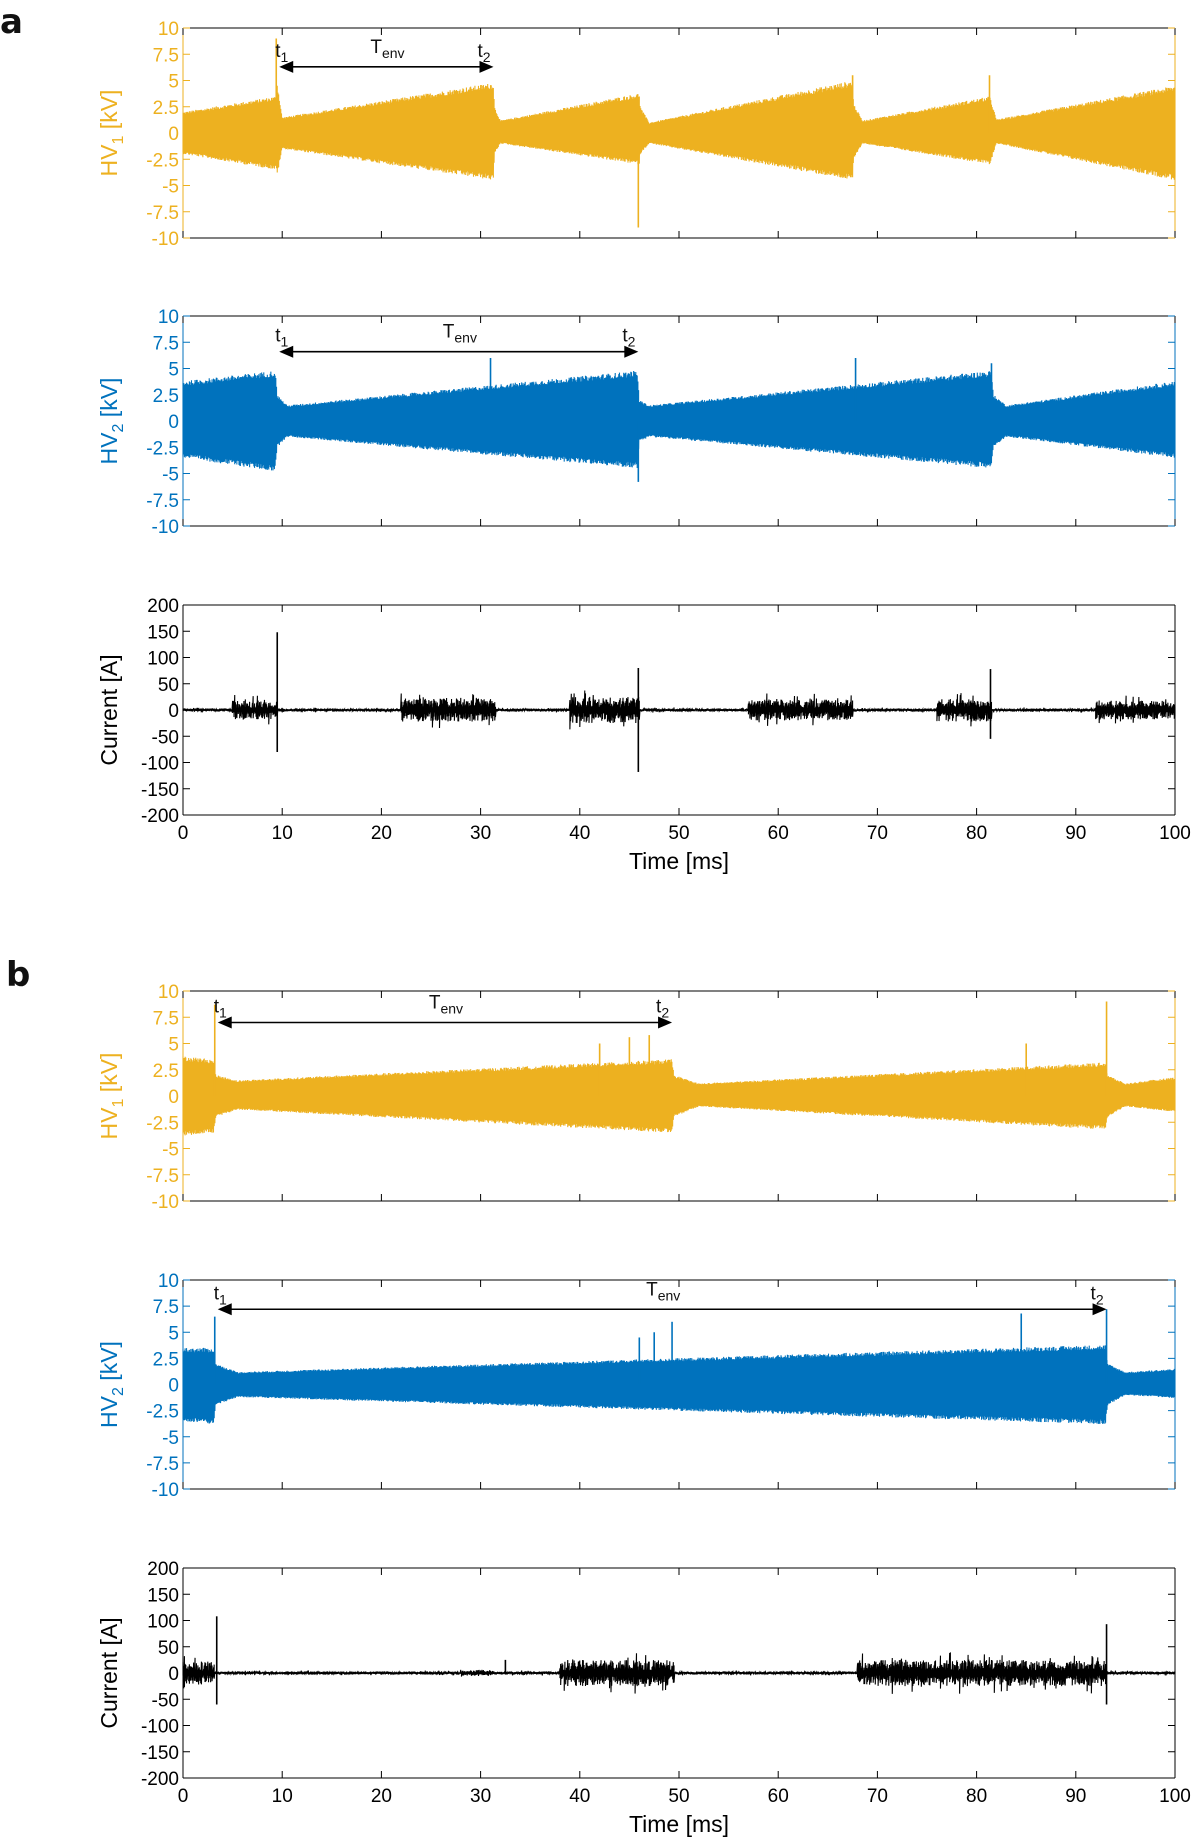  I want to click on x-tick-label-b-current-10: 100, so click(1175, 1796).